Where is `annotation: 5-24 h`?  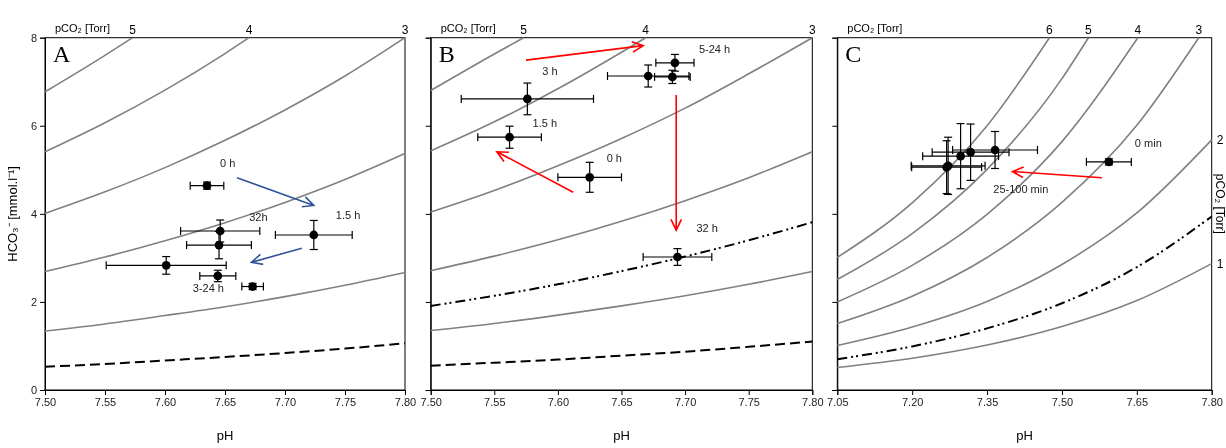 annotation: 5-24 h is located at coordinates (714, 48).